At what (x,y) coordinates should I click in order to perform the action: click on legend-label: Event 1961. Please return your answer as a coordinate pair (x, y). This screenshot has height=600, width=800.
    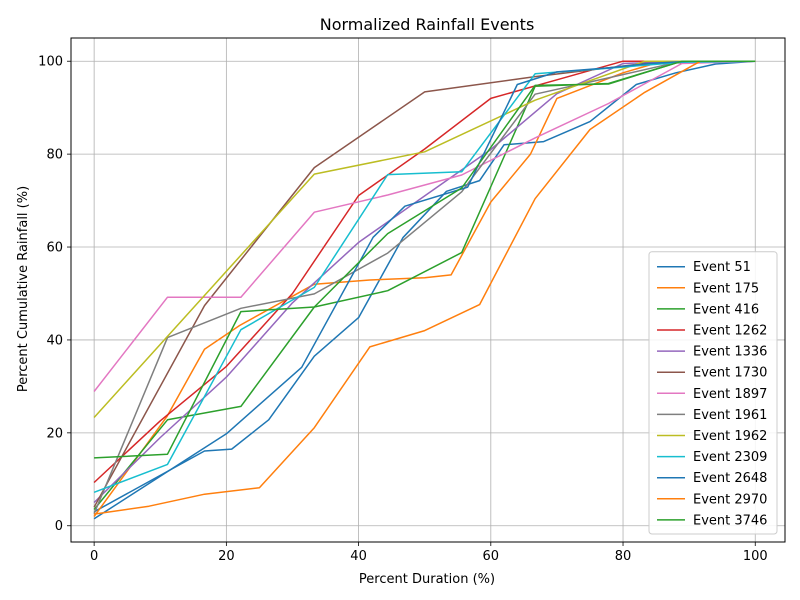
    Looking at the image, I should click on (730, 415).